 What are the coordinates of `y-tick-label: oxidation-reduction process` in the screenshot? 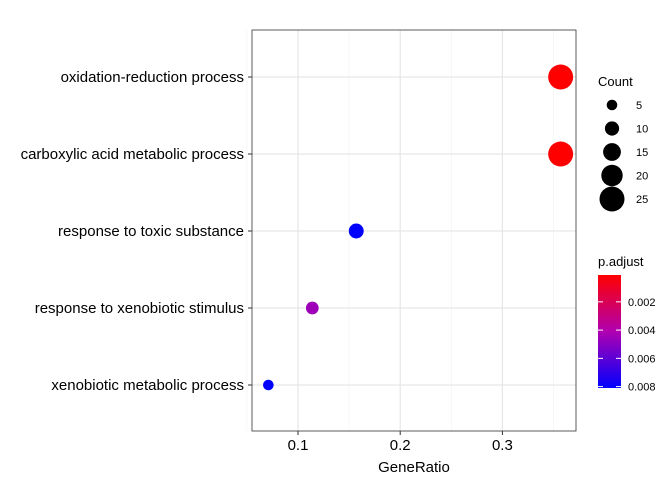 It's located at (152, 77).